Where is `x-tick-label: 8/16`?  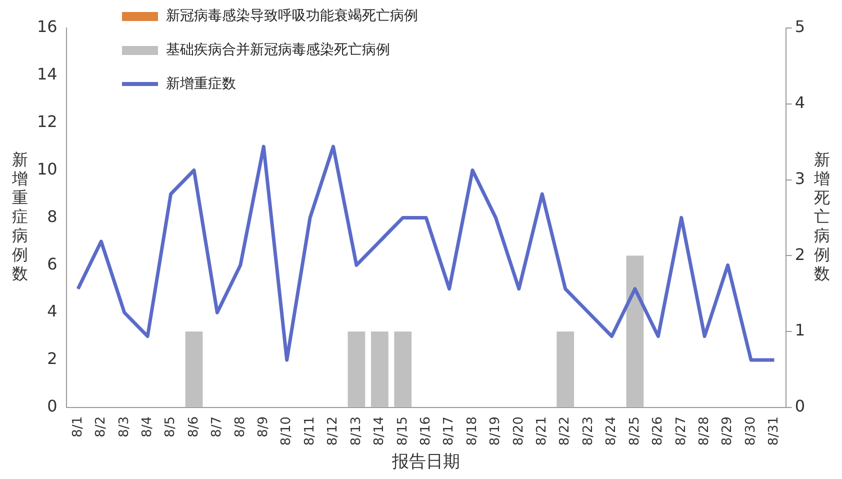 x-tick-label: 8/16 is located at coordinates (426, 431).